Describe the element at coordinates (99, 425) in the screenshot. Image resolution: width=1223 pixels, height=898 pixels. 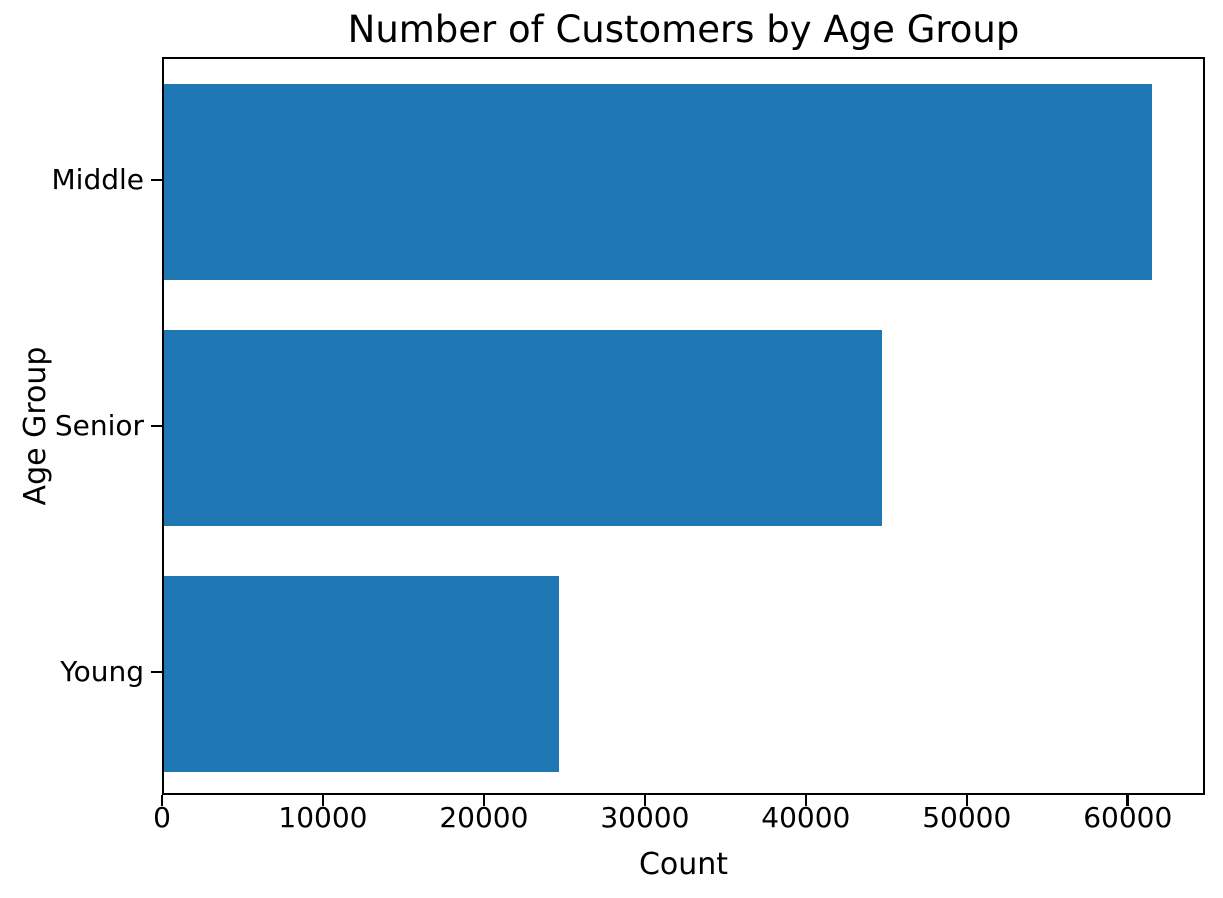
I see `y-tick-label-senior: Senior` at that location.